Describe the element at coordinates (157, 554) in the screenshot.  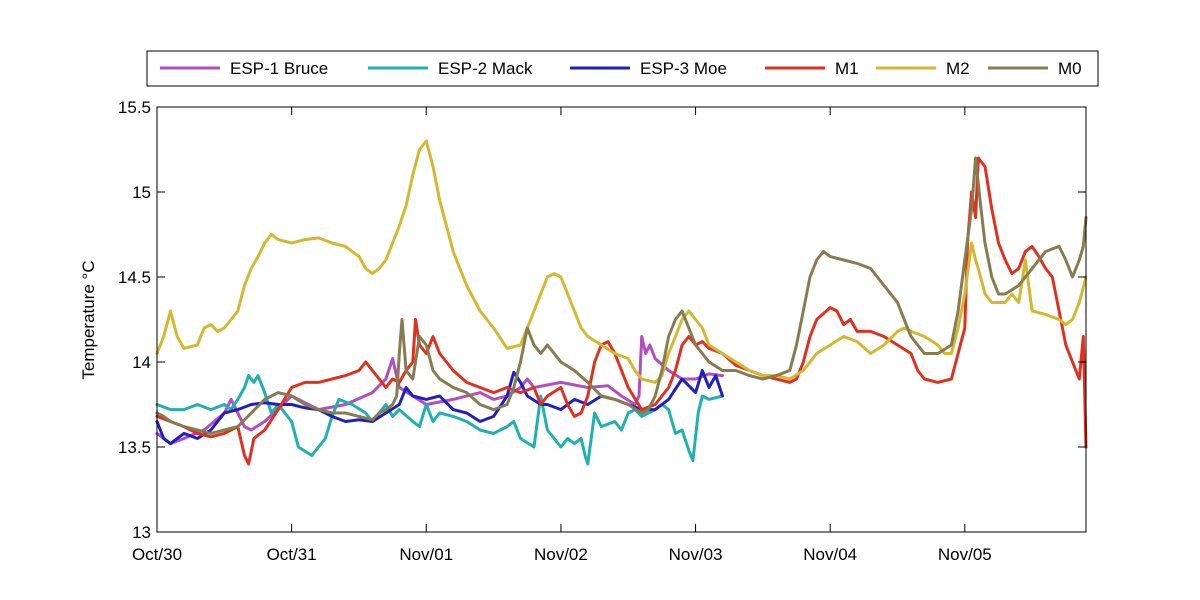
I see `x-tick-label: Oct/30` at that location.